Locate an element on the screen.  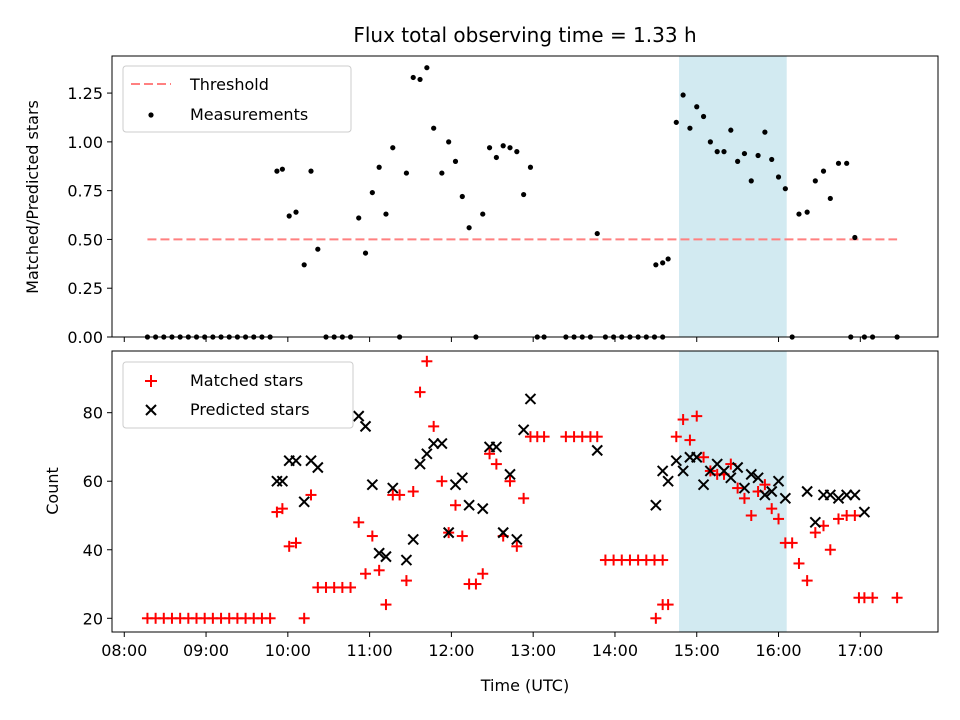
chart-title: Flux total observing time = 1.33 h is located at coordinates (524, 35).